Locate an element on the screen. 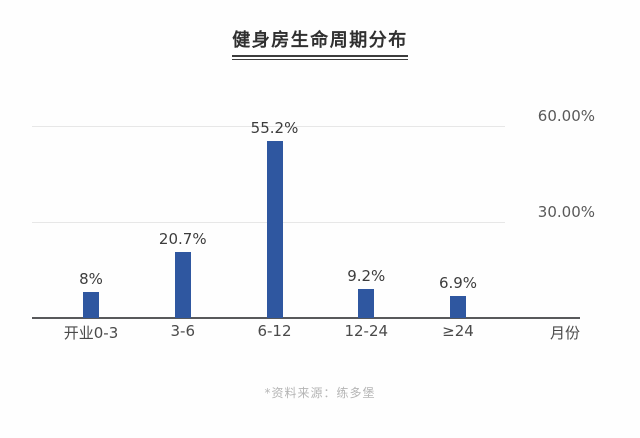 The width and height of the screenshot is (640, 438). x-tick-label: ≥24 is located at coordinates (458, 331).